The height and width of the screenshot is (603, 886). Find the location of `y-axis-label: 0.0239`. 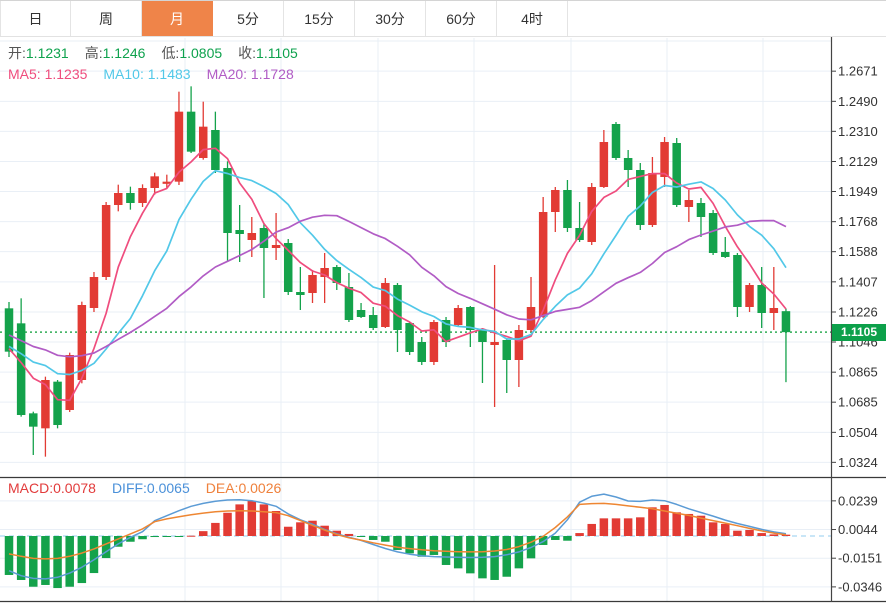

y-axis-label: 0.0239 is located at coordinates (858, 500).